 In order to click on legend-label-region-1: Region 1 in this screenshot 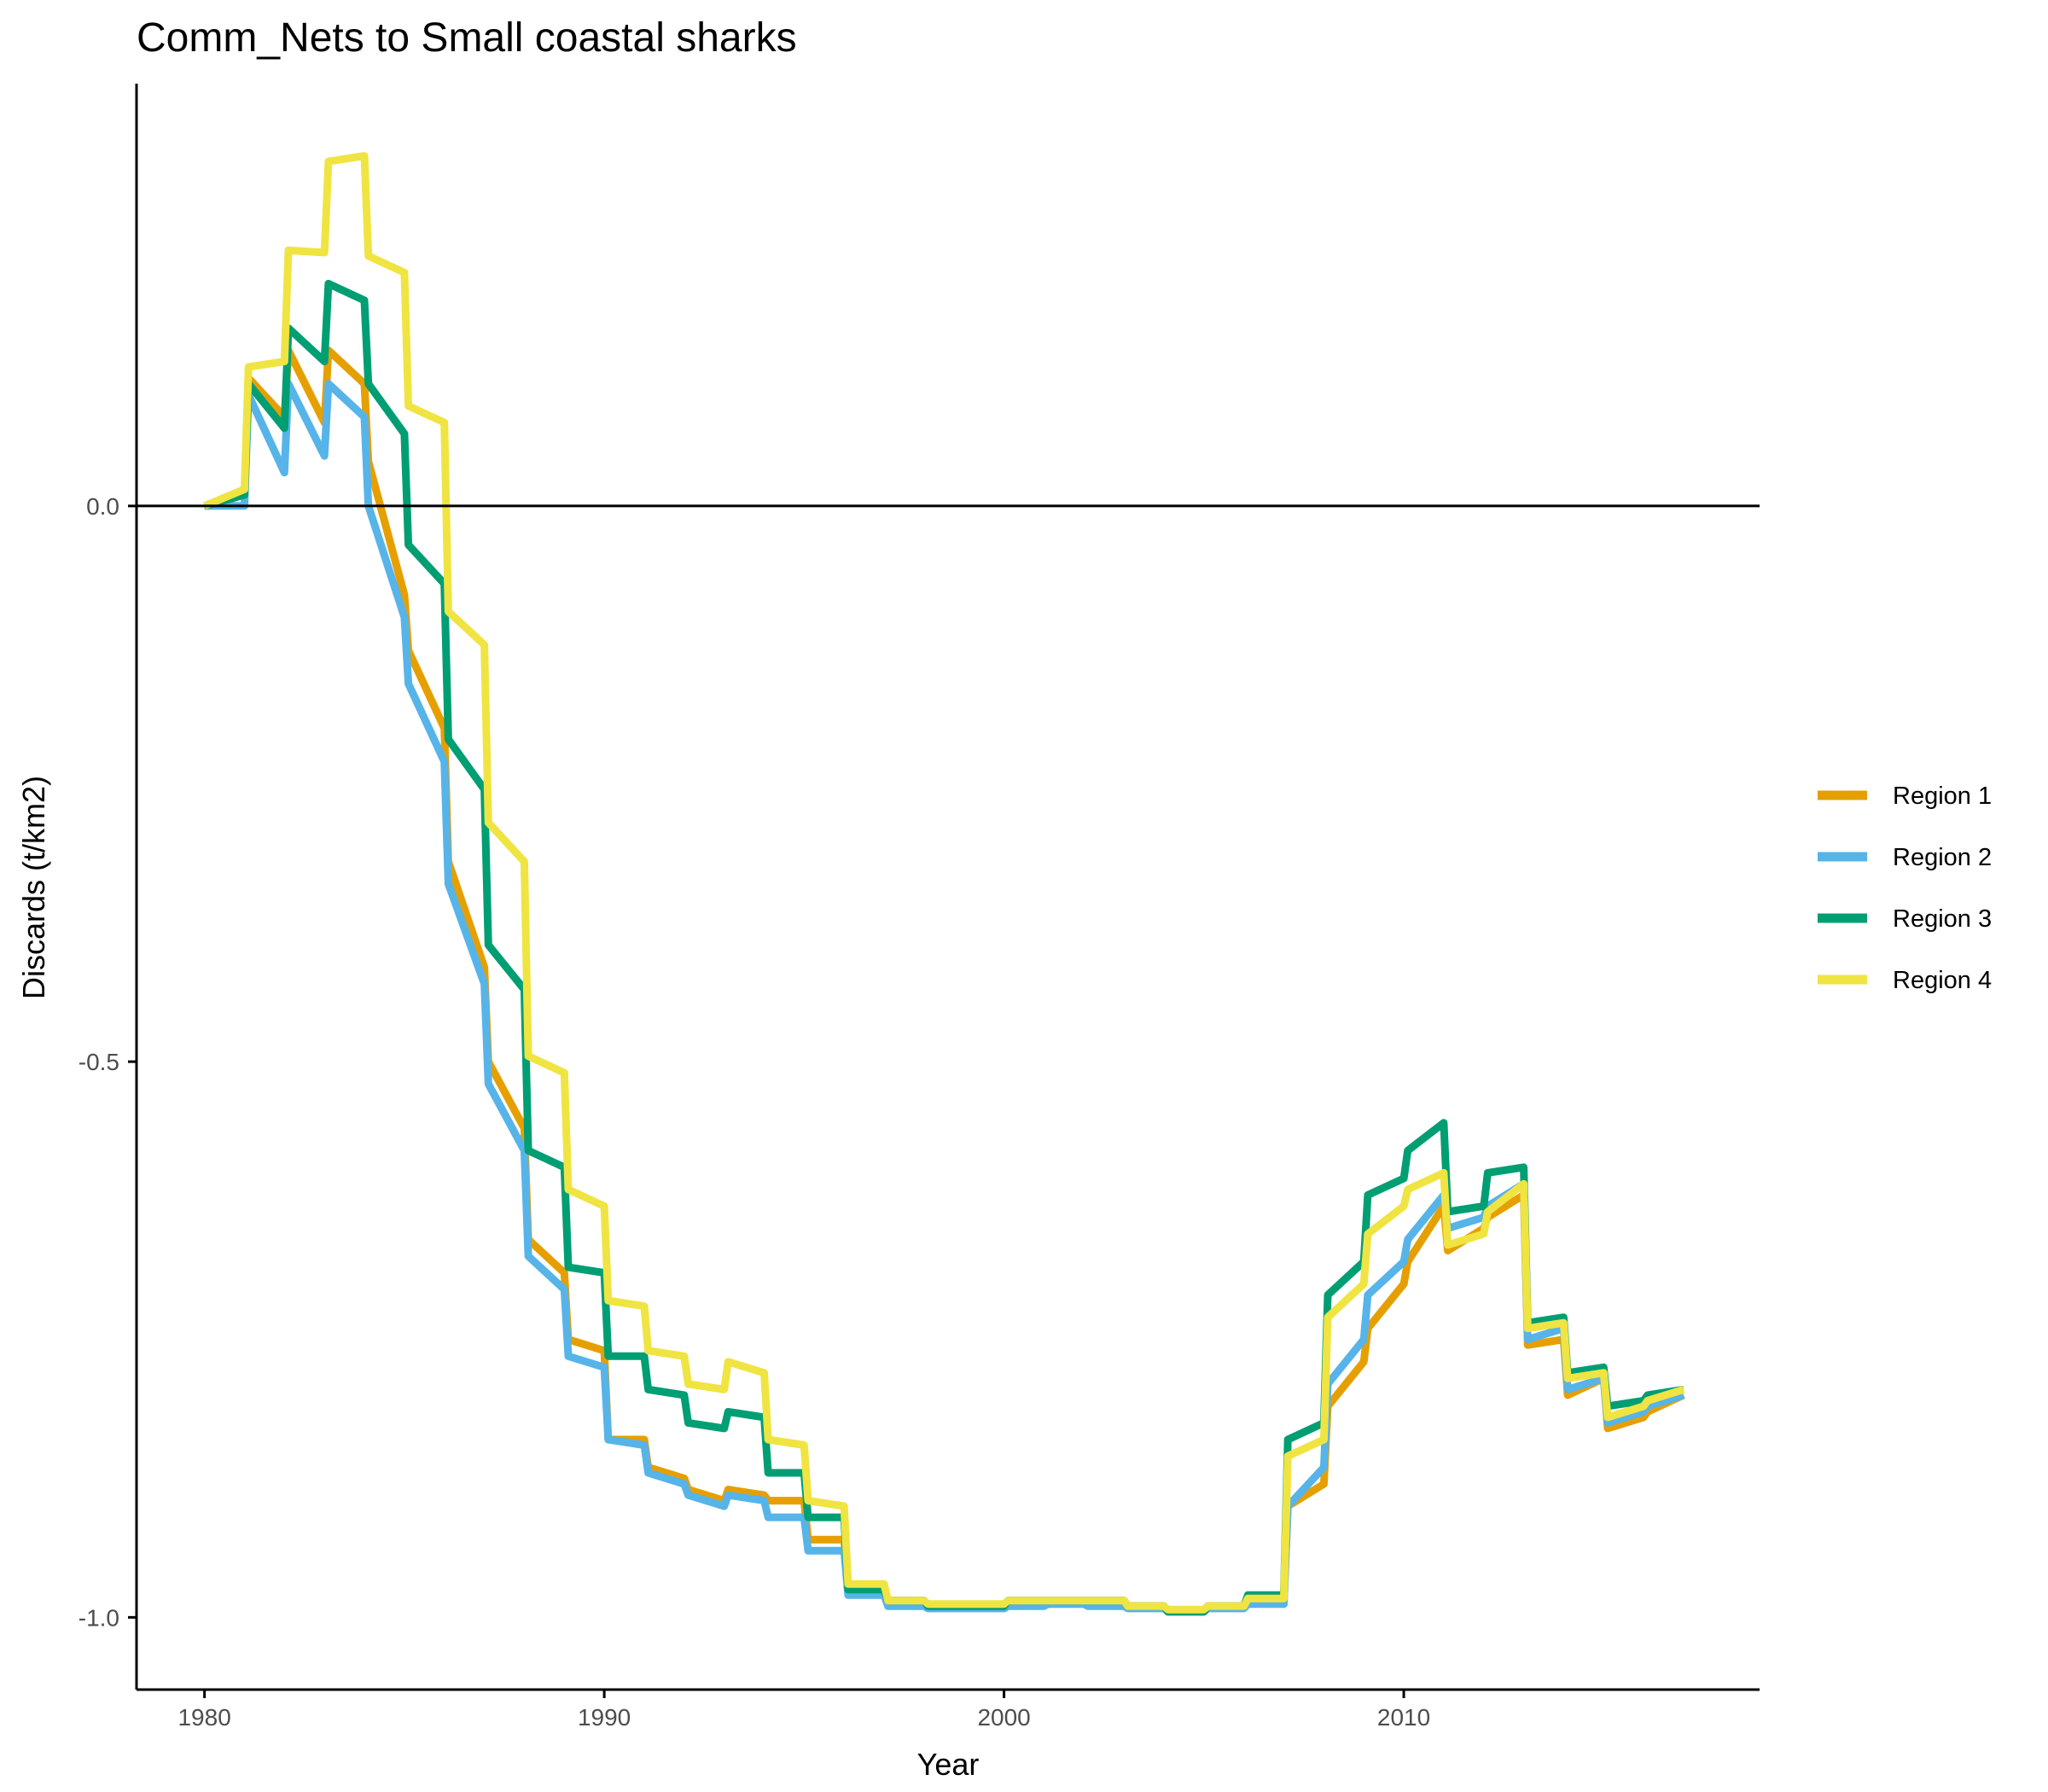, I will do `click(1943, 796)`.